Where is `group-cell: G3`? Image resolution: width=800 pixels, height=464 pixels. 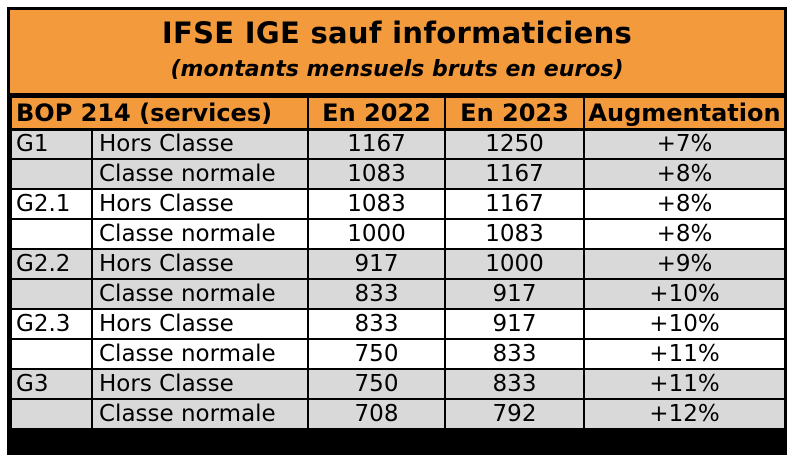 group-cell: G3 is located at coordinates (51, 384).